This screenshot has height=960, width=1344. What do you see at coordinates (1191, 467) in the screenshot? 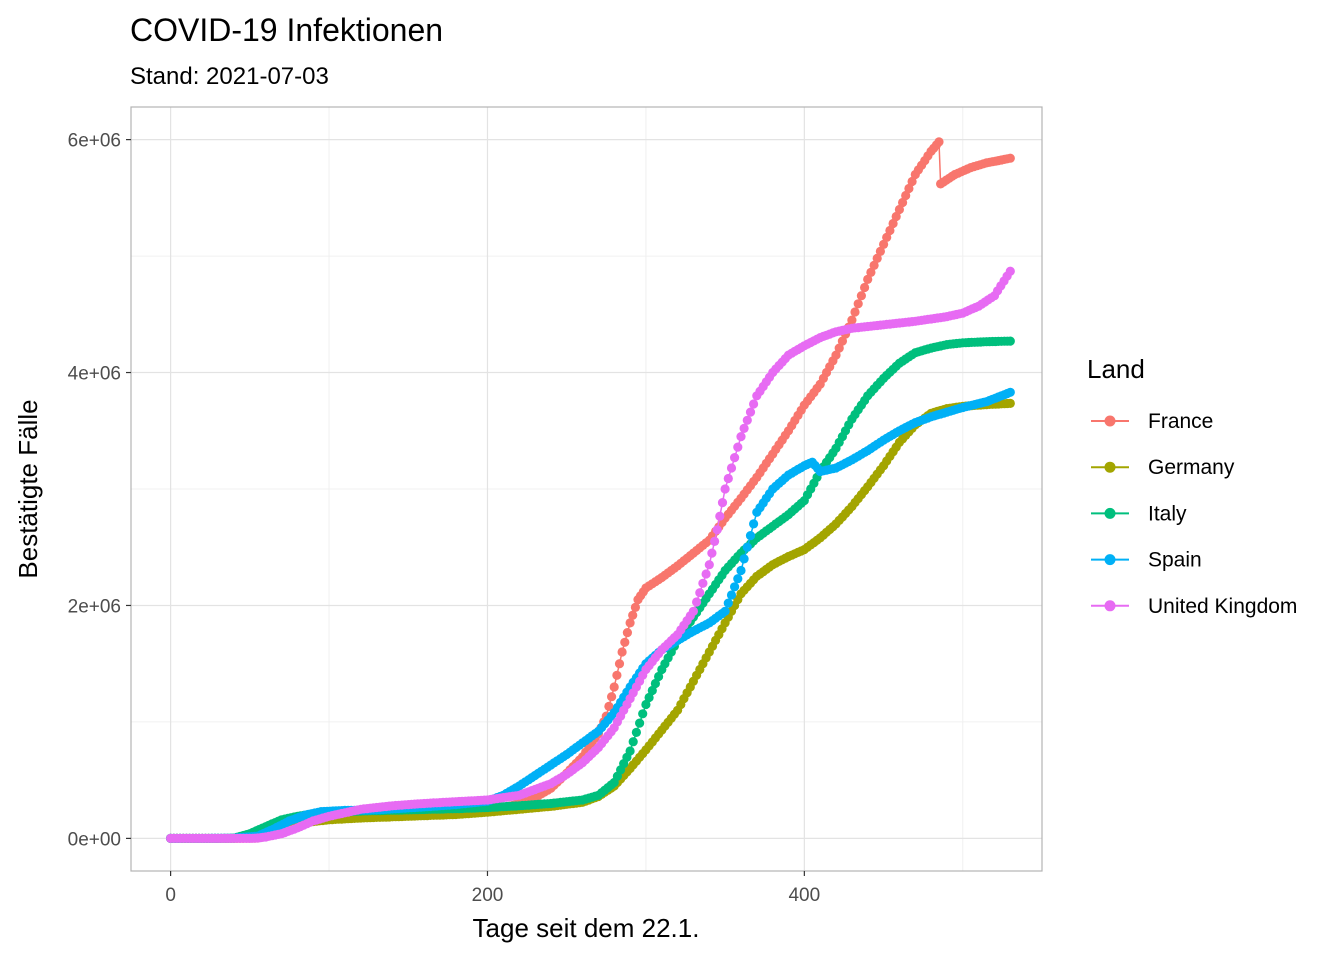
I see `legend-label: Germany` at bounding box center [1191, 467].